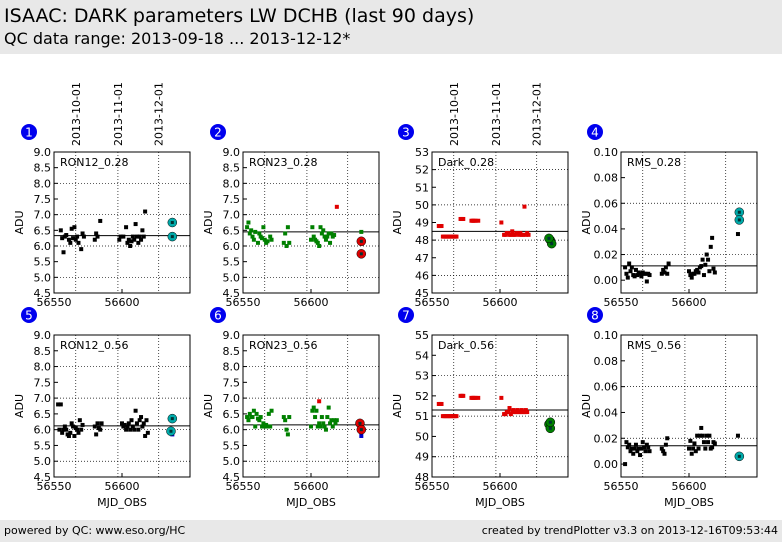 Image resolution: width=782 pixels, height=542 pixels. Describe the element at coordinates (232, 382) in the screenshot. I see `y-tick-label: 7.5` at that location.